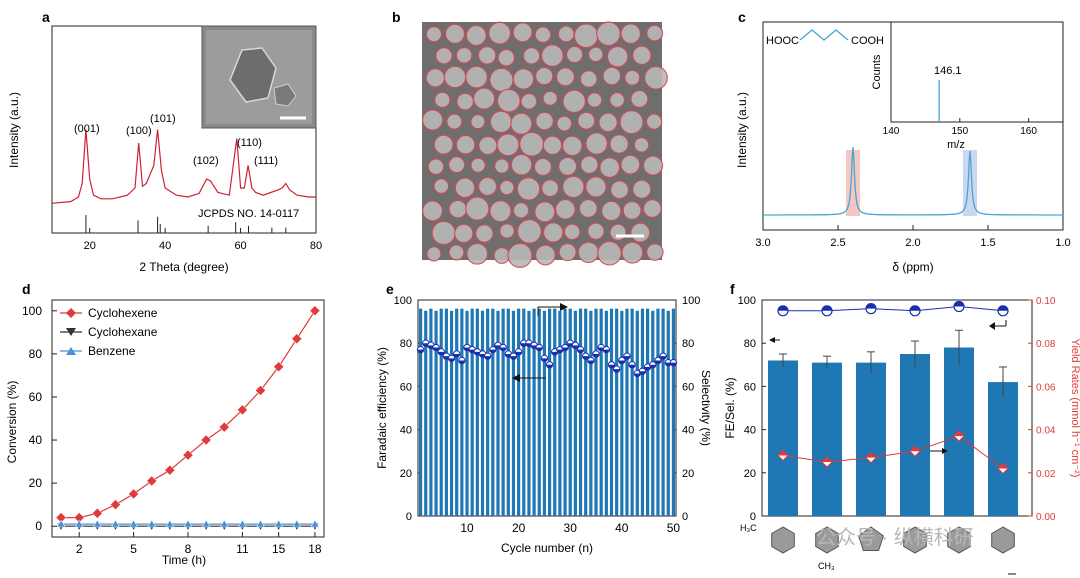 The image size is (1080, 578). Describe the element at coordinates (188, 549) in the screenshot. I see `x-tick-label: 8` at that location.